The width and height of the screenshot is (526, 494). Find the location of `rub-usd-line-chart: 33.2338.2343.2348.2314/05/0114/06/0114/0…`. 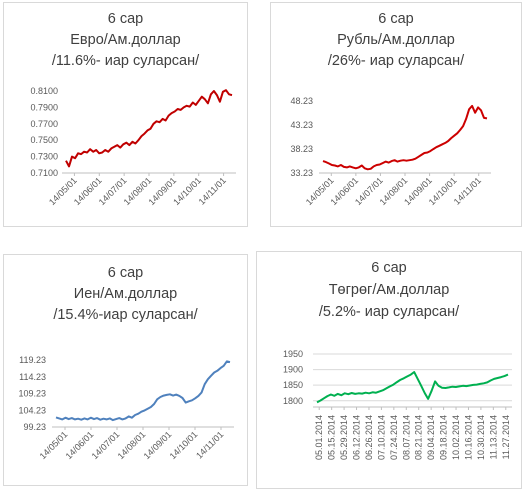

rub-usd-line-chart: 33.2338.2343.2348.2314/05/0114/06/0114/0… is located at coordinates (390, 151).